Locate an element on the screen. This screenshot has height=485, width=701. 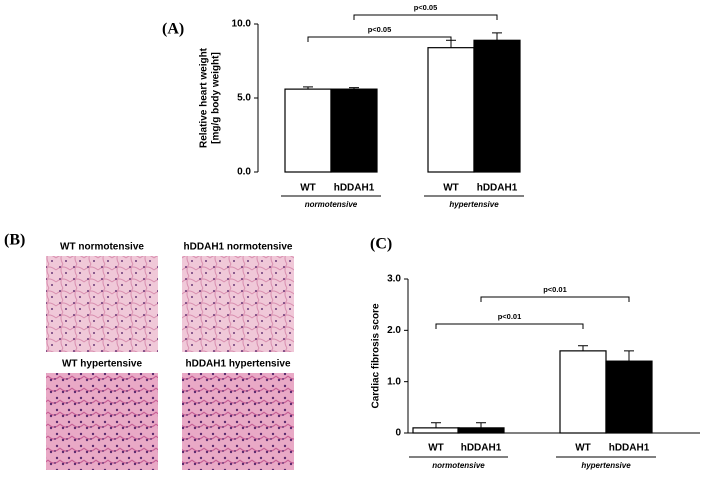
y-axis-label: [mg/g body weight] is located at coordinates (216, 98).